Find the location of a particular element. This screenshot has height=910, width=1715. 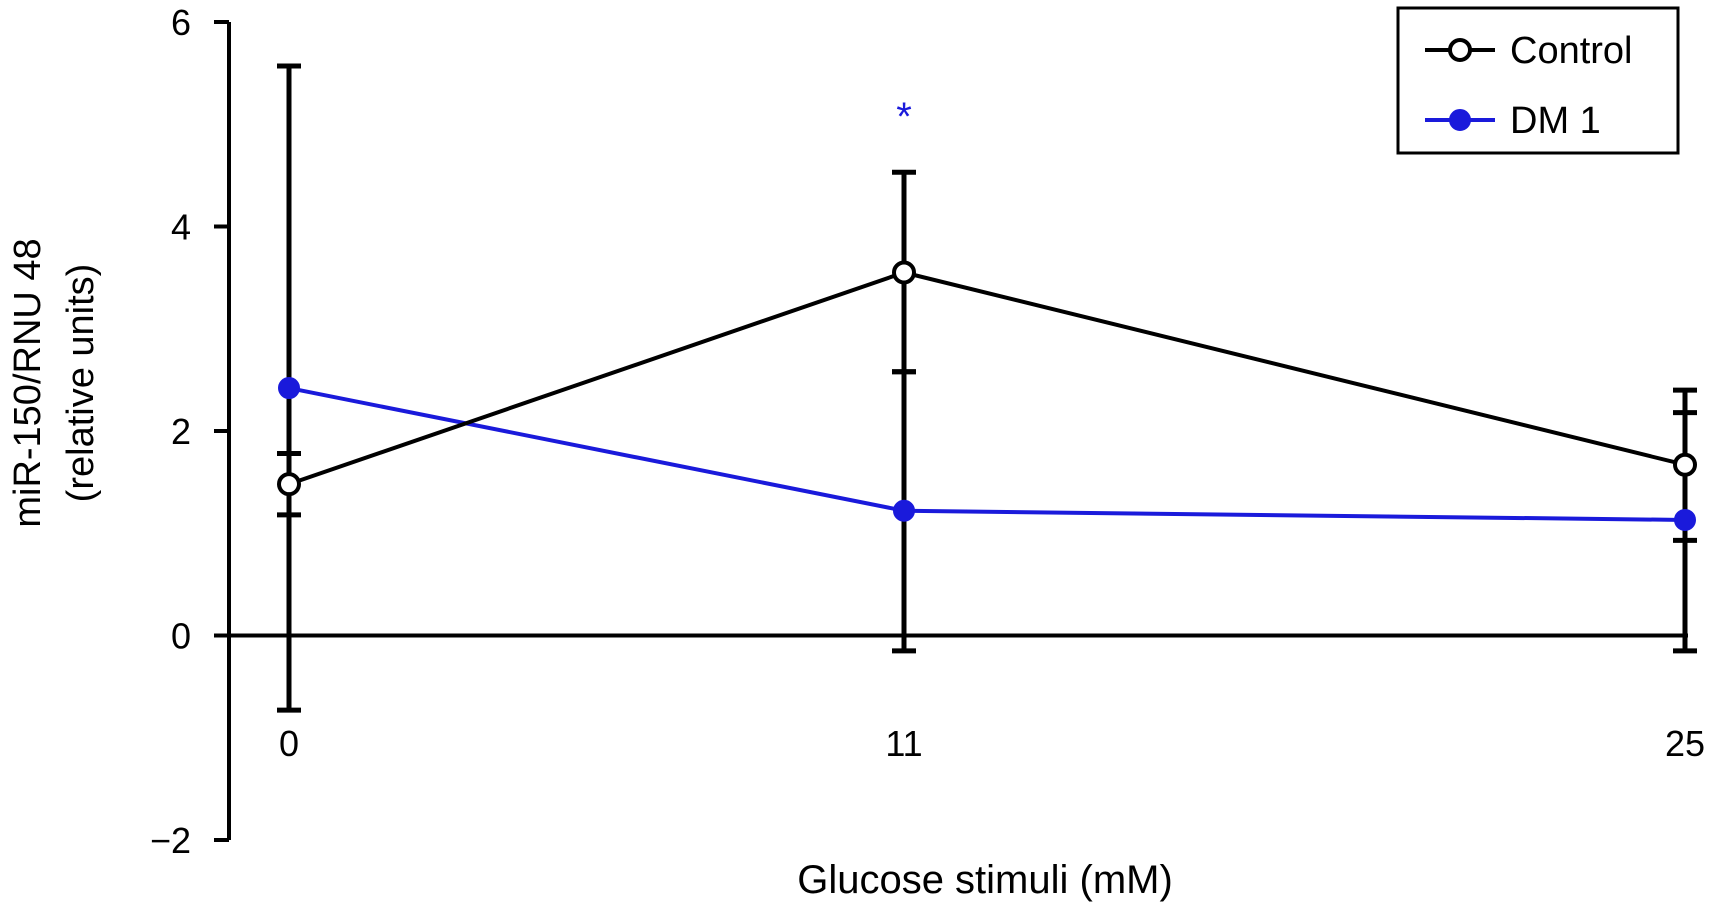

x-axis-title: Glucose stimuli (mM) is located at coordinates (985, 880).